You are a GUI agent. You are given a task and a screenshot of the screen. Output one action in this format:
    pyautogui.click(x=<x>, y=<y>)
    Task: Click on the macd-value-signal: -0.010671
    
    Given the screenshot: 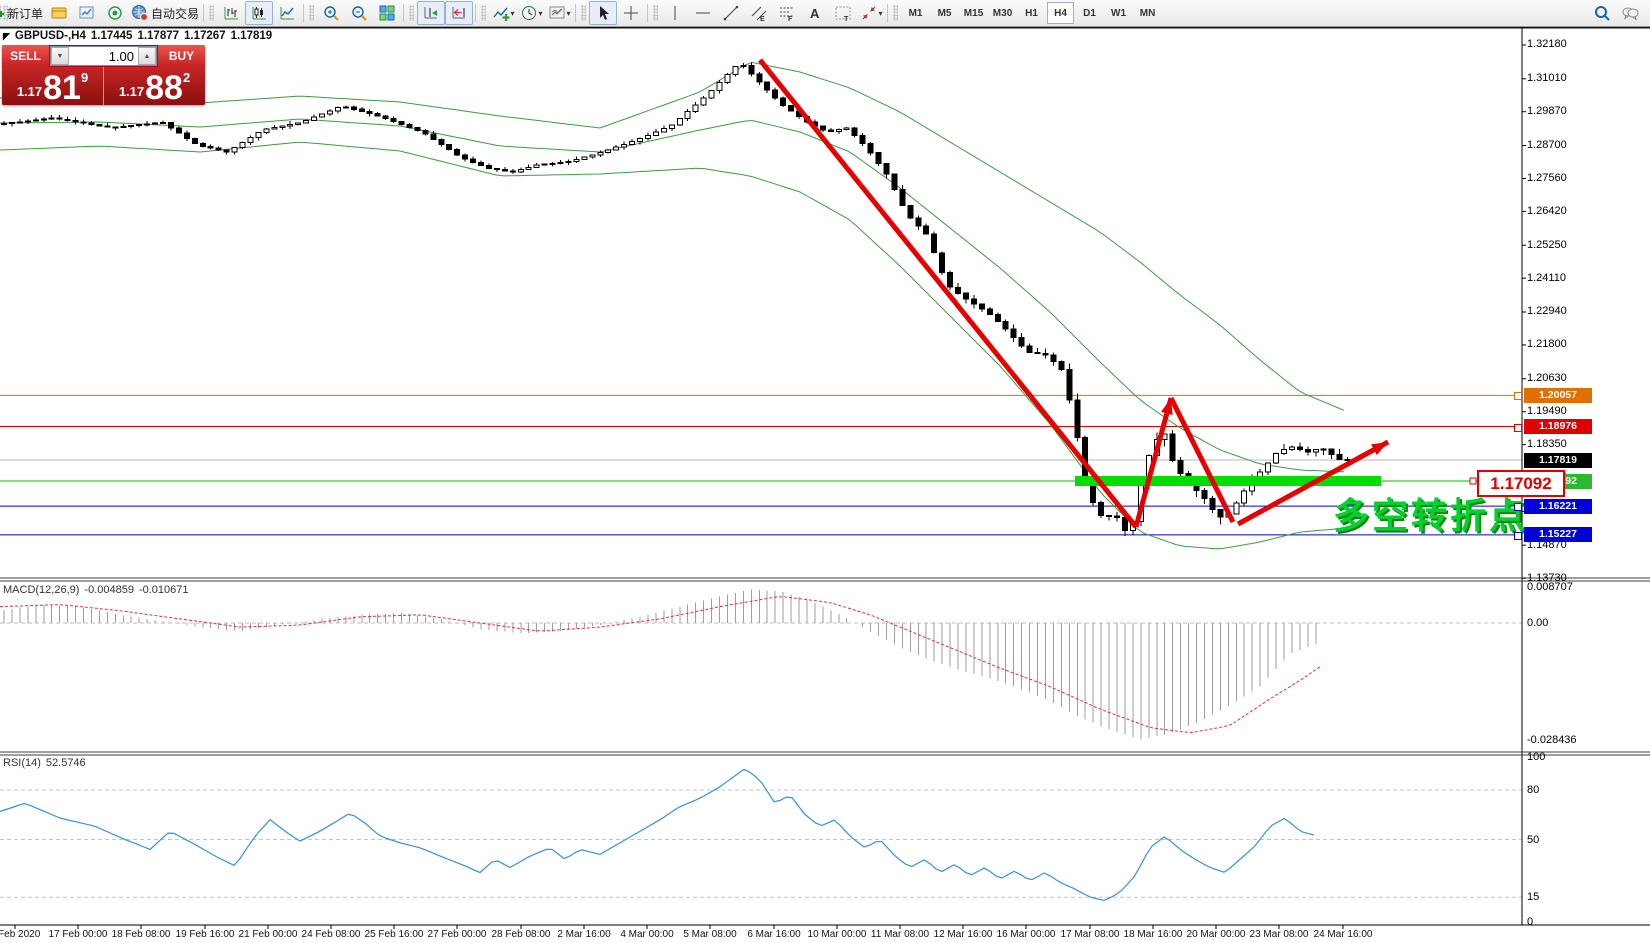 What is the action you would take?
    pyautogui.click(x=163, y=590)
    